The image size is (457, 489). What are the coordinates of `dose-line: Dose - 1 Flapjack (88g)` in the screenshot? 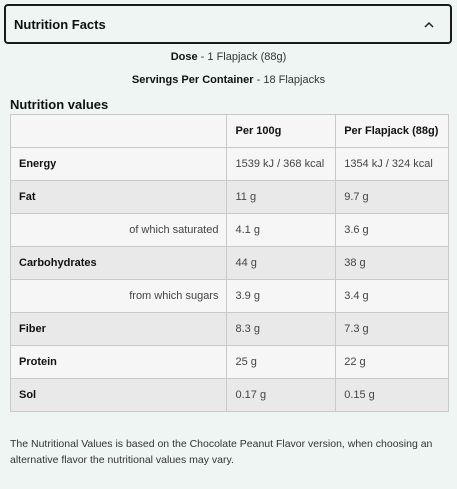 It's located at (228, 57).